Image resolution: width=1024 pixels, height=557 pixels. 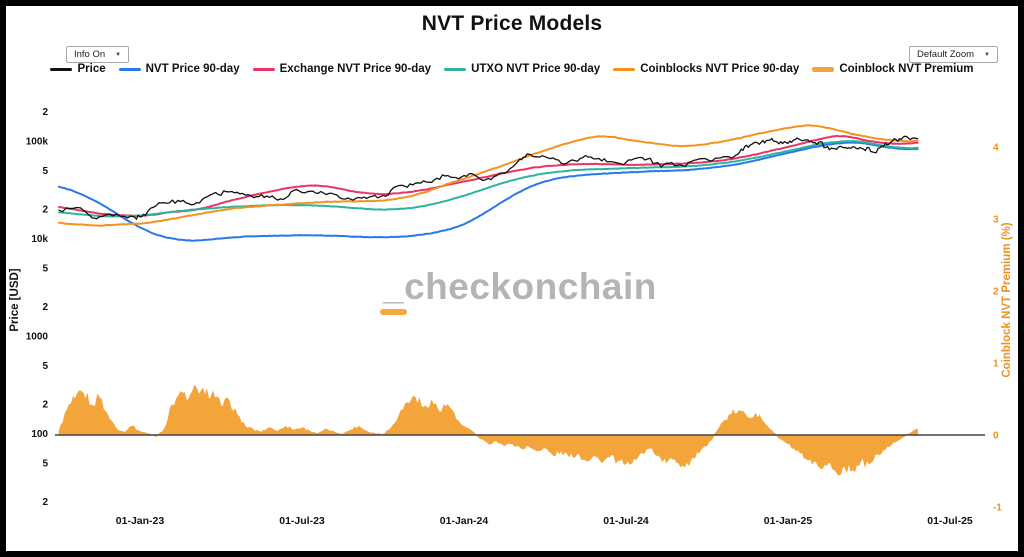 I want to click on info-dropdown: Info On ▼, so click(x=98, y=54).